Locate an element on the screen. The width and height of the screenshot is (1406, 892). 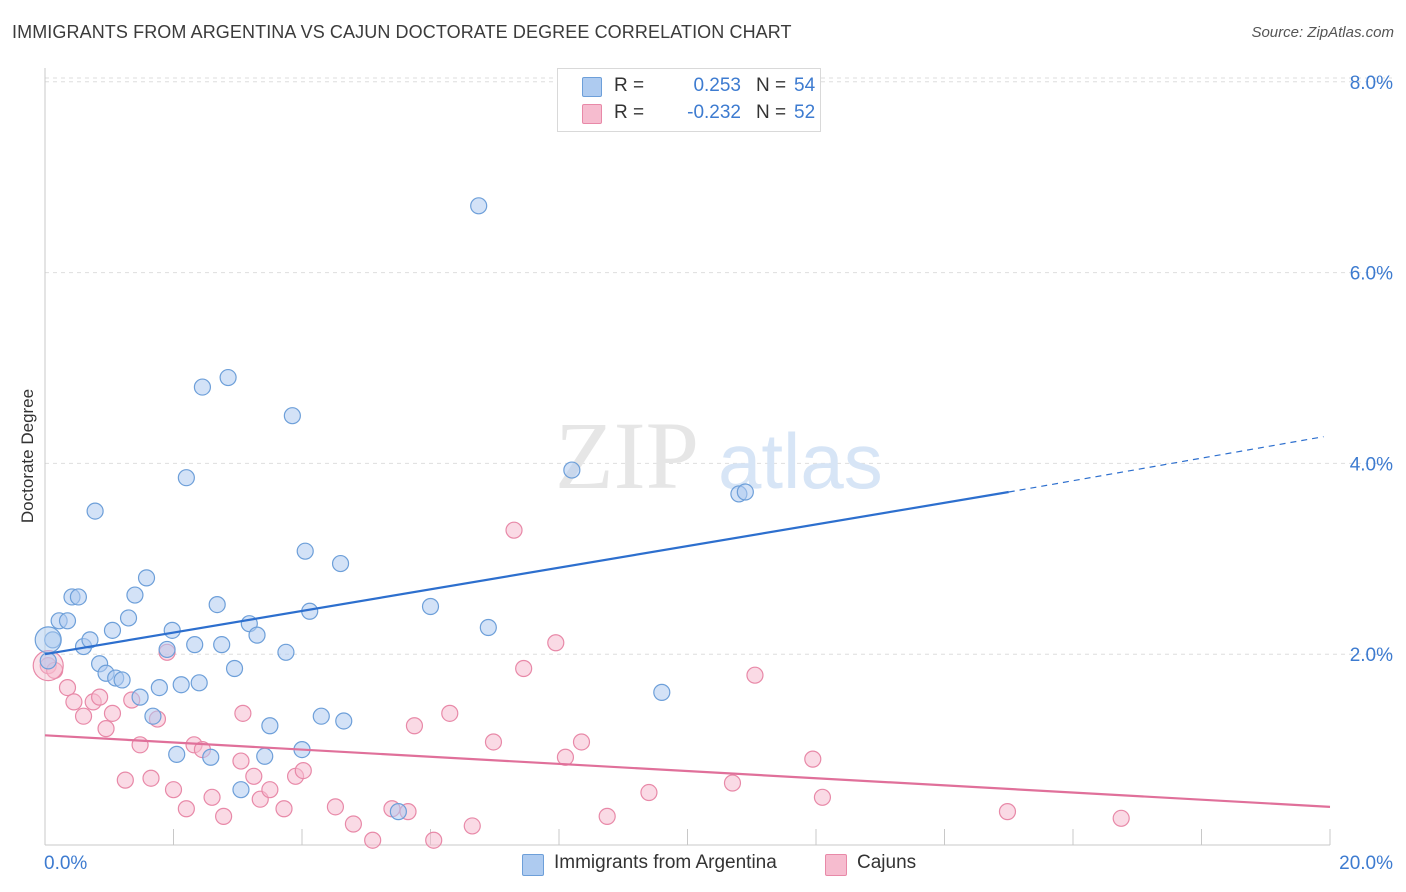
legend-stats: R = 0.253 N = 54 R = -0.232 N = 52 is located at coordinates (689, 100).